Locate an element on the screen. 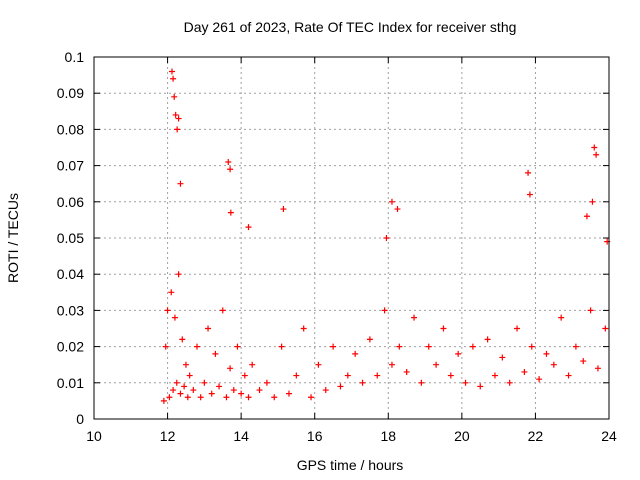 Image resolution: width=640 pixels, height=480 pixels. y-tick-label: 0.1 is located at coordinates (75, 57).